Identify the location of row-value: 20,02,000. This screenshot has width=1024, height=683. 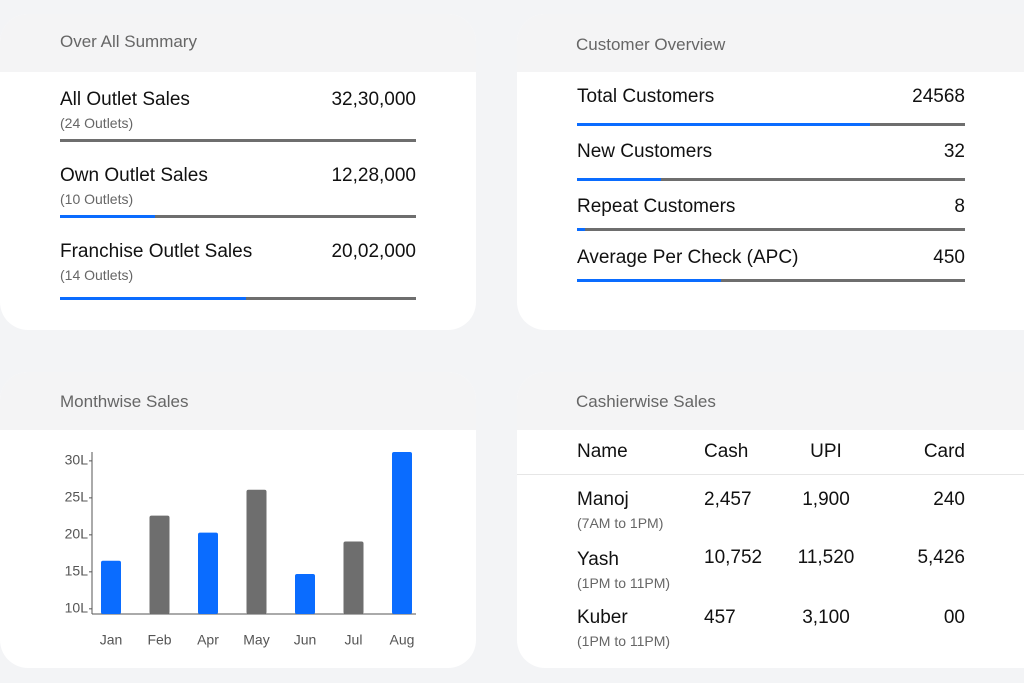
(373, 251).